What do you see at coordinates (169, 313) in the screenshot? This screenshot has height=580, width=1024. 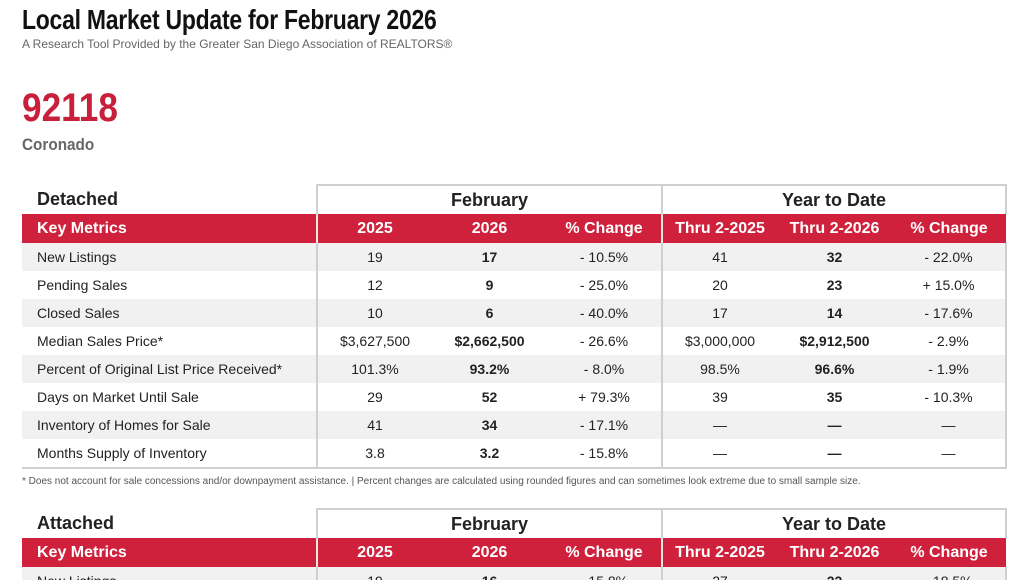 I see `metric-name: Closed Sales` at bounding box center [169, 313].